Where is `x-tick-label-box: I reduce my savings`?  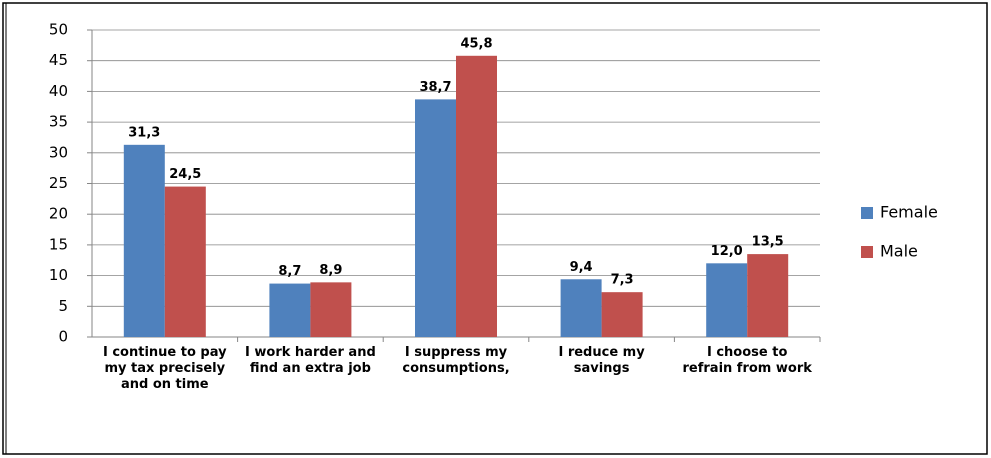
x-tick-label-box: I reduce my savings is located at coordinates (601, 360).